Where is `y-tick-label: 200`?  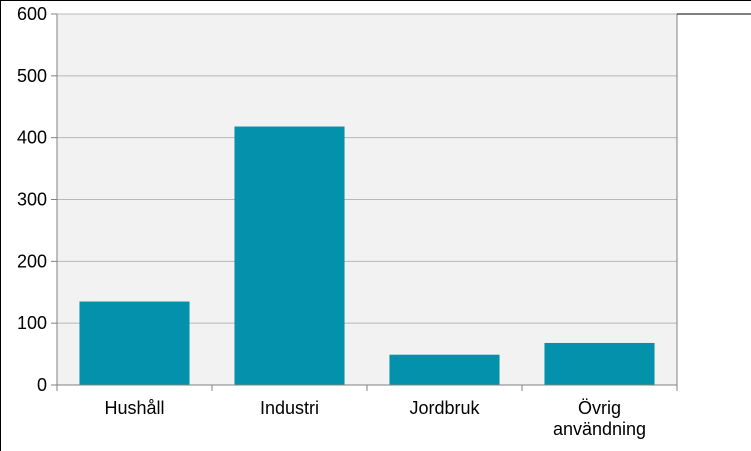 y-tick-label: 200 is located at coordinates (32, 261).